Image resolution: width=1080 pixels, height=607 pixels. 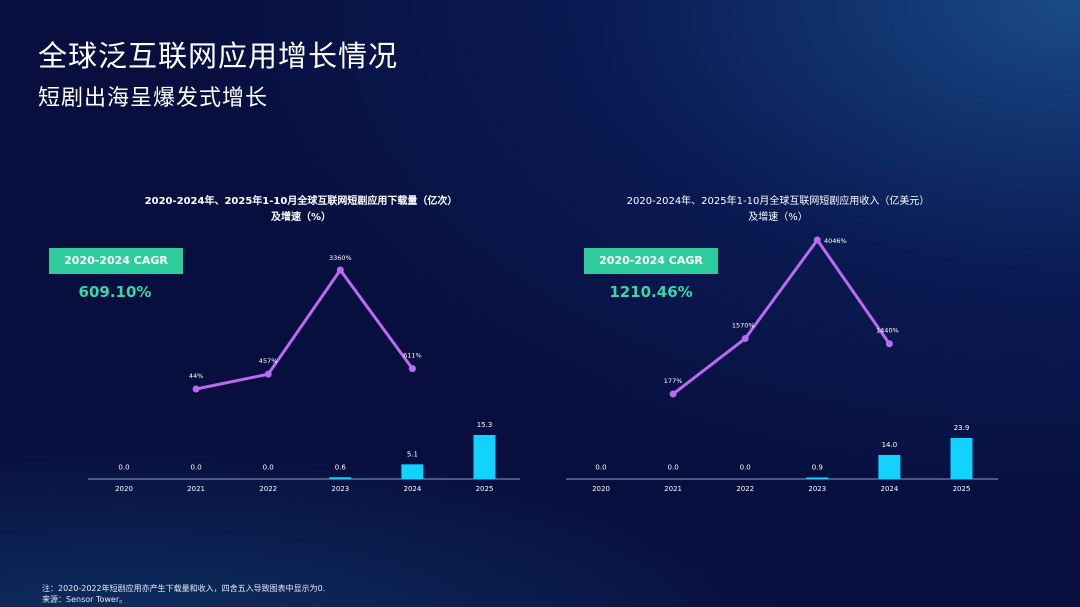 What do you see at coordinates (889, 489) in the screenshot?
I see `revenue-tick-2024: 2024` at bounding box center [889, 489].